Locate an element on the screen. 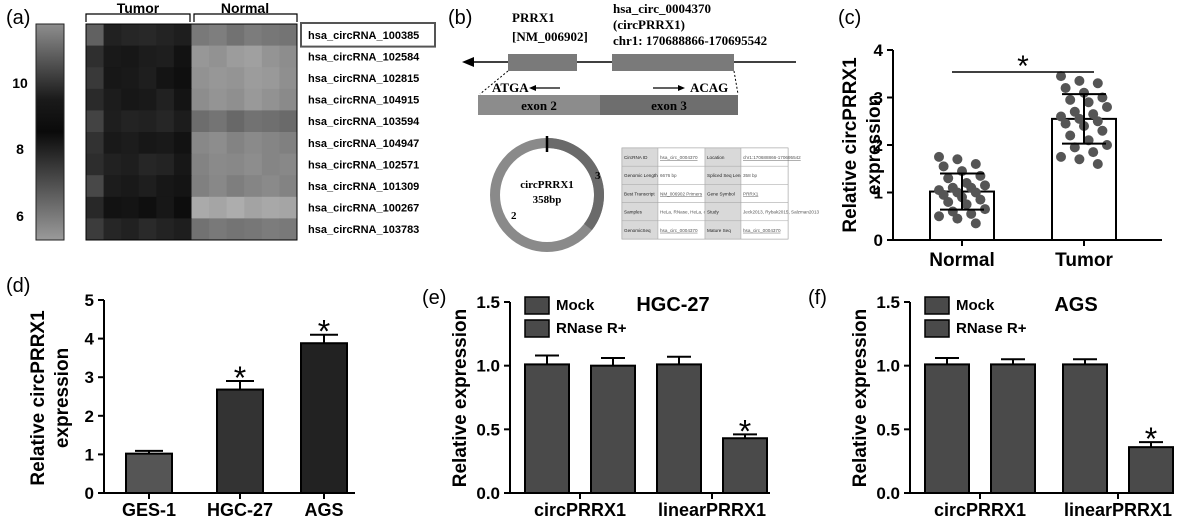 Image resolution: width=1200 pixels, height=519 pixels. panel-e-label: (e) is located at coordinates (434, 298).